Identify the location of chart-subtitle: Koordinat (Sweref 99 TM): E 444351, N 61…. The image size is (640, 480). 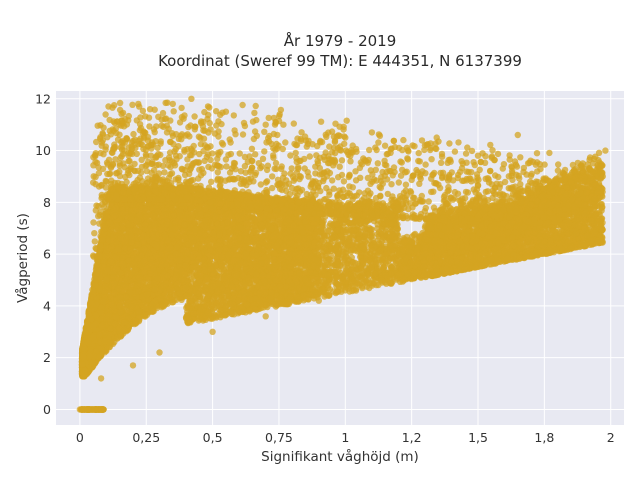
(340, 61).